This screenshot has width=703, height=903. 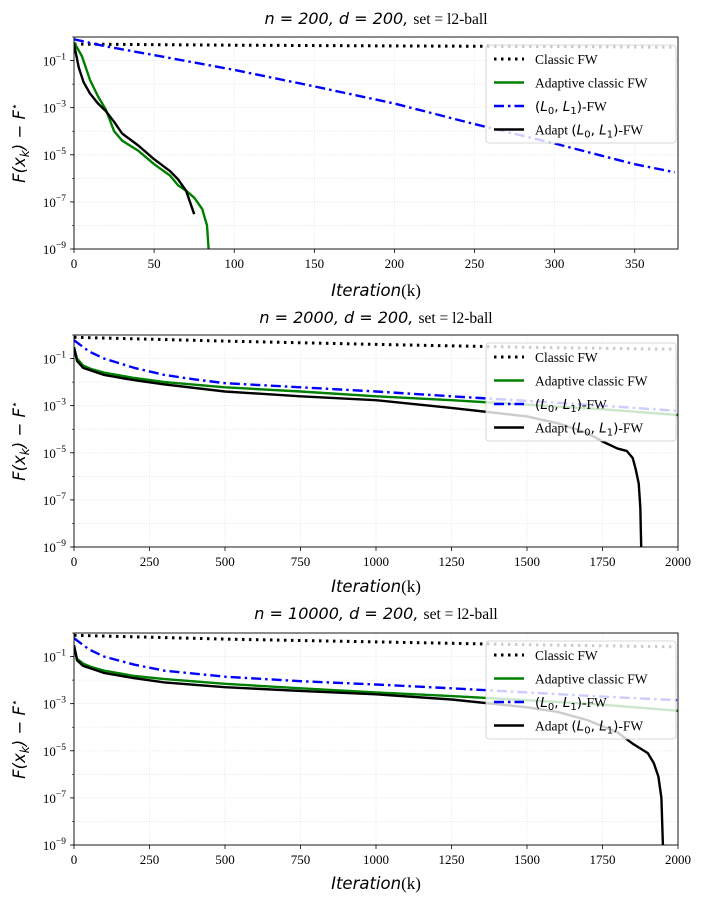 I want to click on chart-title-math: n = 200, d = 200,, so click(x=338, y=18).